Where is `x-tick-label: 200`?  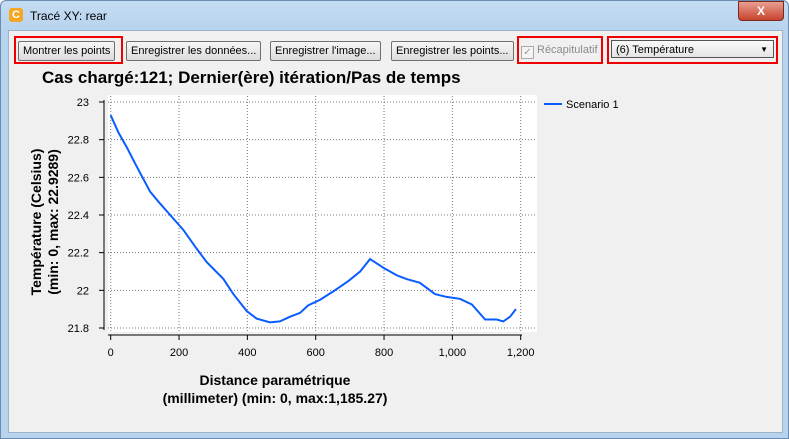
x-tick-label: 200 is located at coordinates (179, 353).